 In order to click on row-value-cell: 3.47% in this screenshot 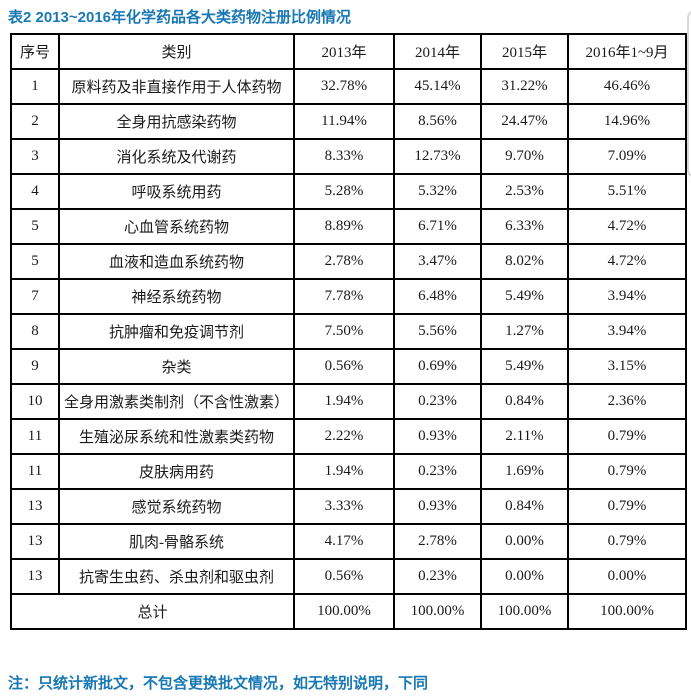, I will do `click(437, 261)`.